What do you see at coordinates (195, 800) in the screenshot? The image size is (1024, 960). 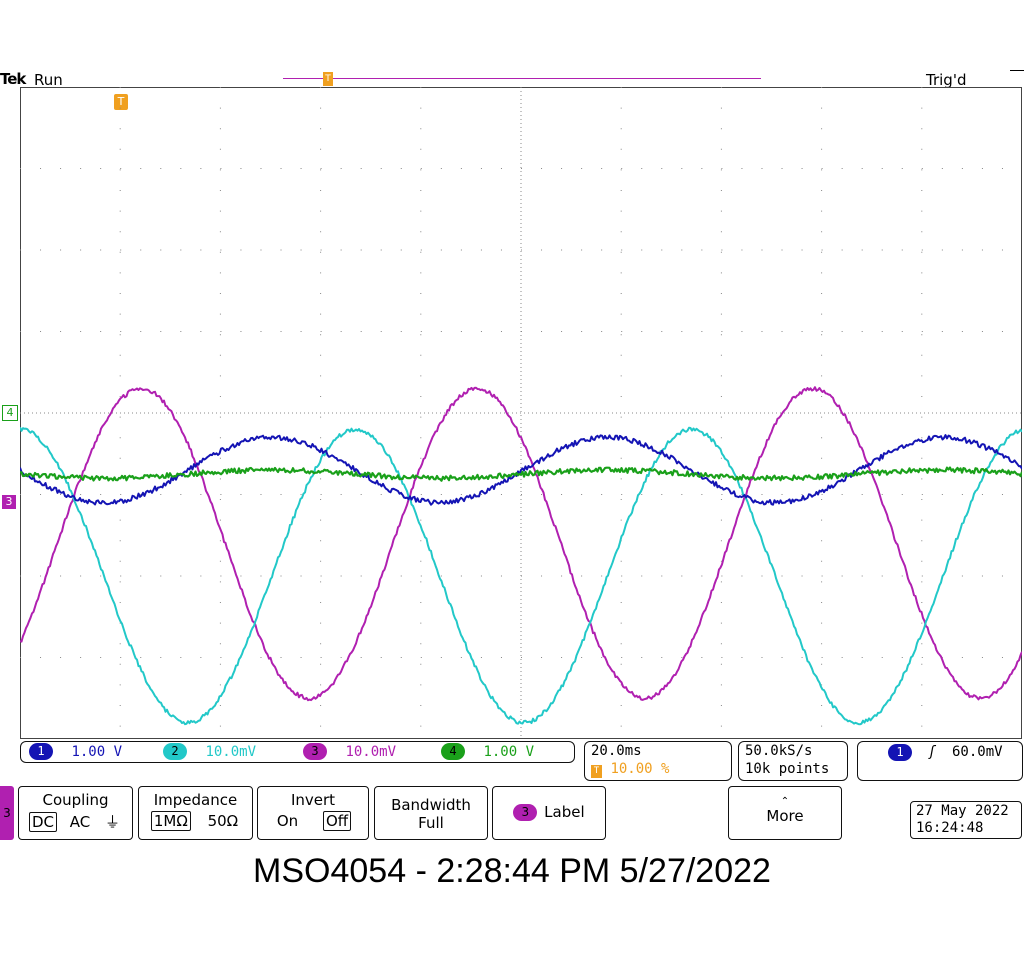 I see `impedance-title: Impedance` at bounding box center [195, 800].